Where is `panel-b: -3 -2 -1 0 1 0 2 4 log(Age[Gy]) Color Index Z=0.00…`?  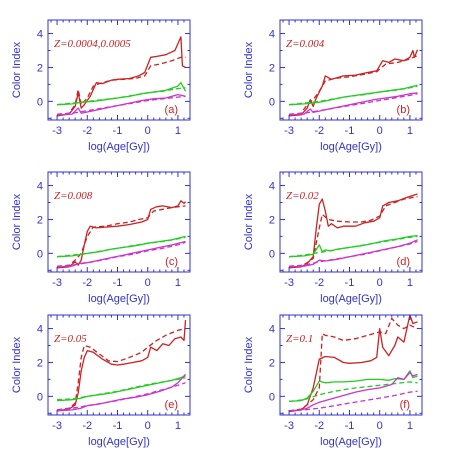
panel-b: -3 -2 -1 0 1 0 2 4 log(Age[Gy]) Color Index Z=0.00… is located at coordinates (333, 86).